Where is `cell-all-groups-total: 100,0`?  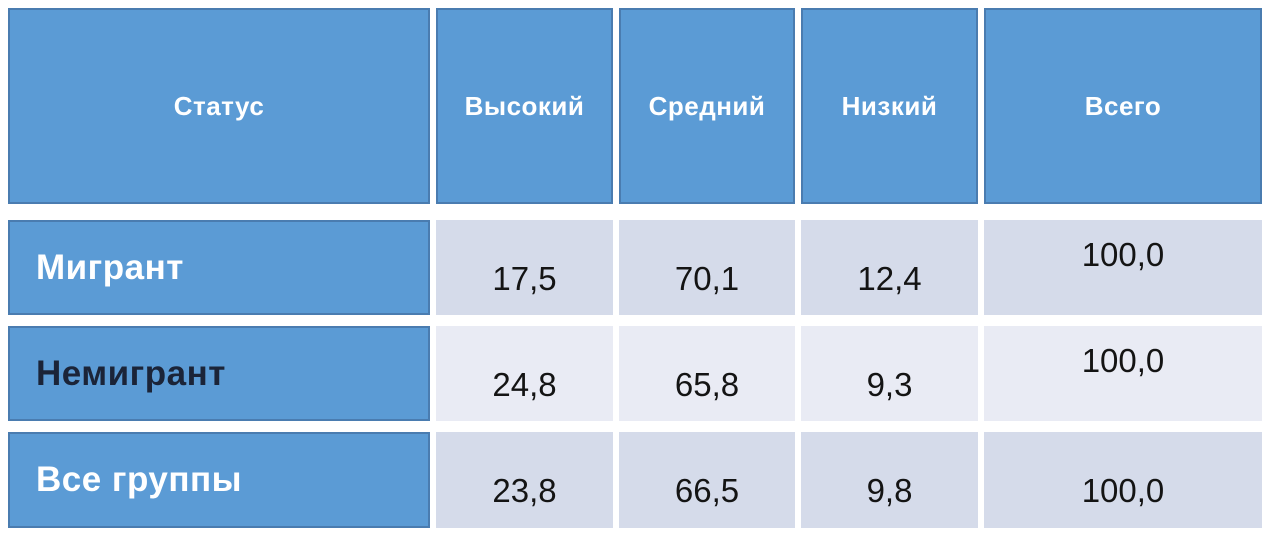 cell-all-groups-total: 100,0 is located at coordinates (1123, 480).